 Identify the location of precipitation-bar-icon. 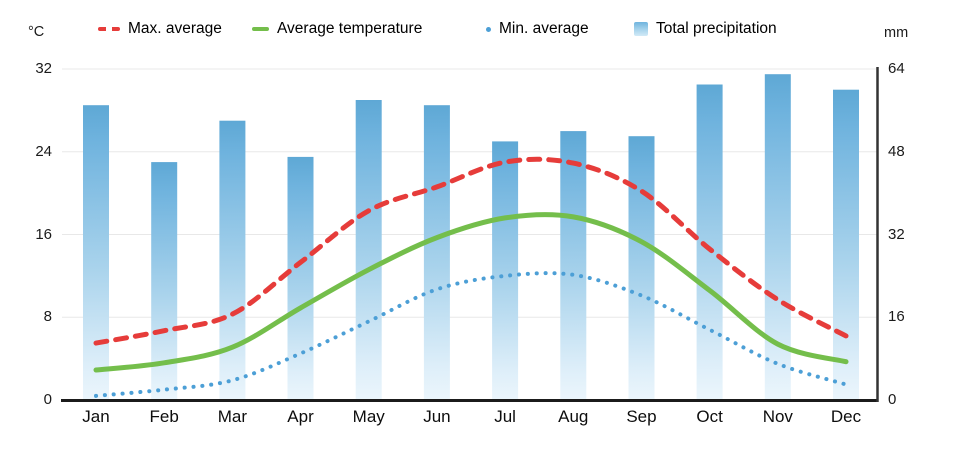
(641, 29).